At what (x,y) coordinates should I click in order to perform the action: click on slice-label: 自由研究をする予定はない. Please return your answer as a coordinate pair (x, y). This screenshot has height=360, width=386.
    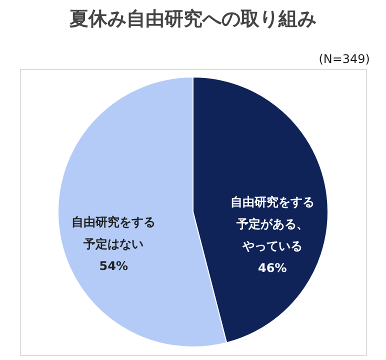
    Looking at the image, I should click on (114, 233).